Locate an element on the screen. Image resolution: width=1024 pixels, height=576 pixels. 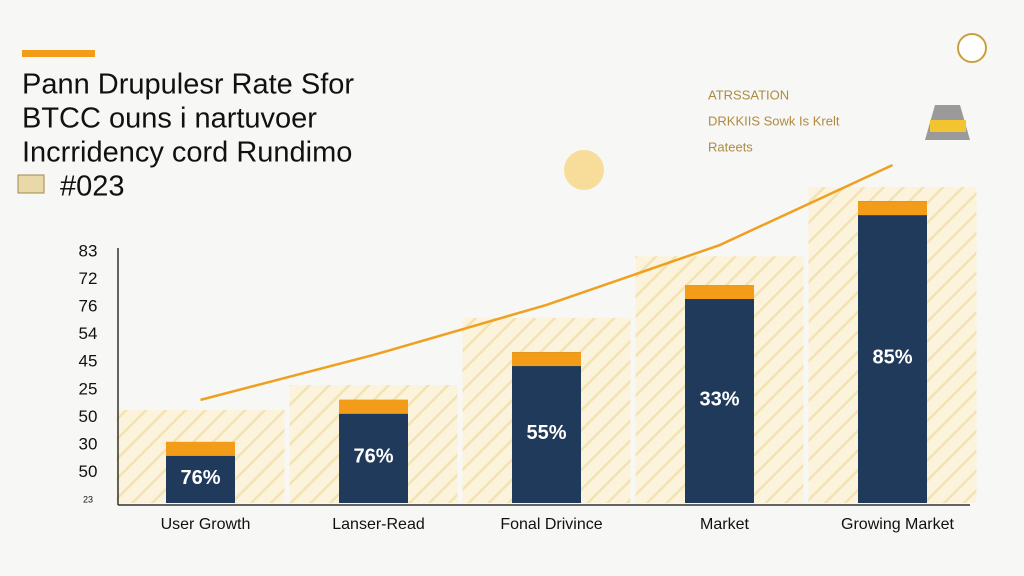
logo is located at coordinates (972, 48).